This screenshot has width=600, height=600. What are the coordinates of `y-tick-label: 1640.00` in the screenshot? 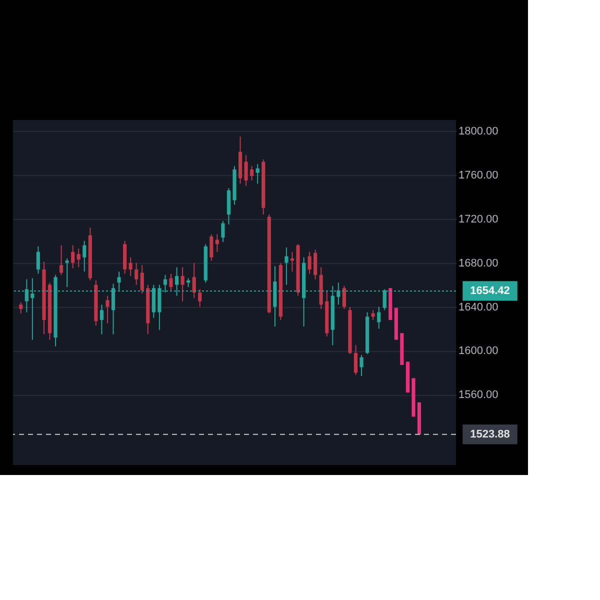 It's located at (478, 307).